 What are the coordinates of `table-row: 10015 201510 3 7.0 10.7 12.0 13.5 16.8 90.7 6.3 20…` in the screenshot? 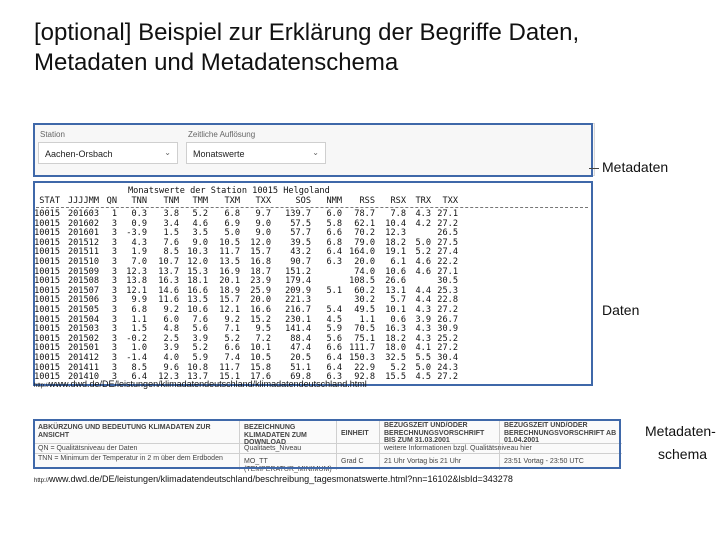 It's located at (311, 262).